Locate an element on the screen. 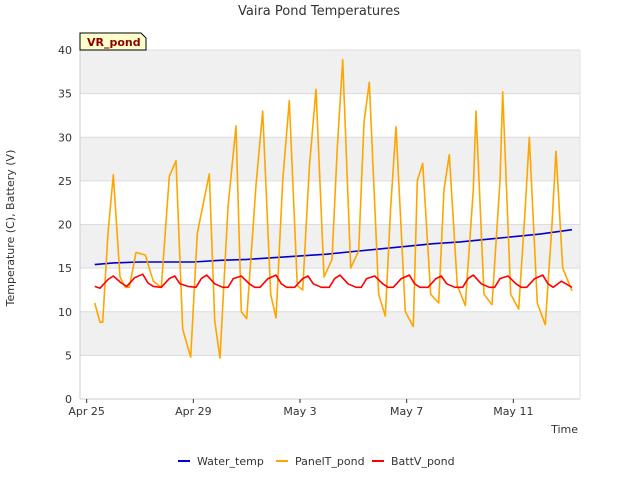 This screenshot has width=640, height=480. y-tick-label: 0 is located at coordinates (68, 399).